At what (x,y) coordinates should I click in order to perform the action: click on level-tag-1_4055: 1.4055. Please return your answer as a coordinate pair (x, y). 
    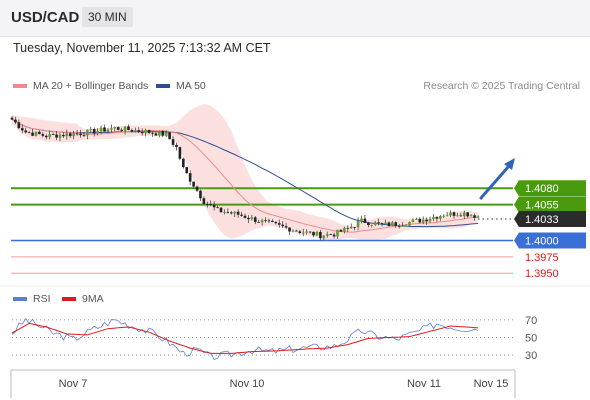
    Looking at the image, I should click on (550, 204).